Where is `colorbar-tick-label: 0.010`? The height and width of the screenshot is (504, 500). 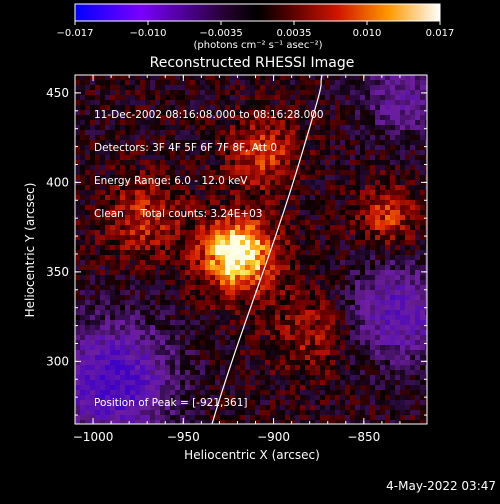 colorbar-tick-label: 0.010 is located at coordinates (367, 33).